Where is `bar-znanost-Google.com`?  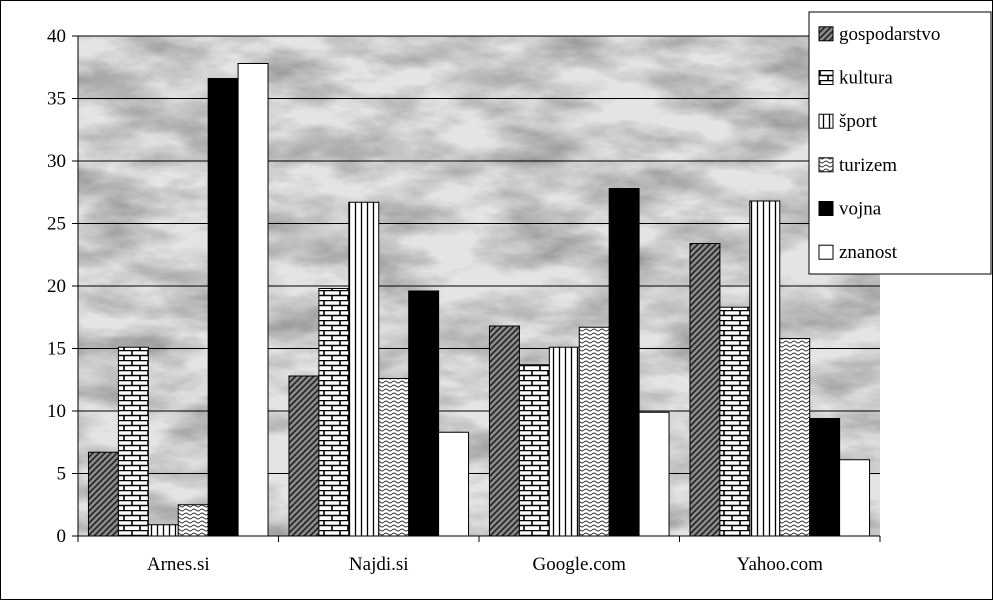 bar-znanost-Google.com is located at coordinates (654, 474).